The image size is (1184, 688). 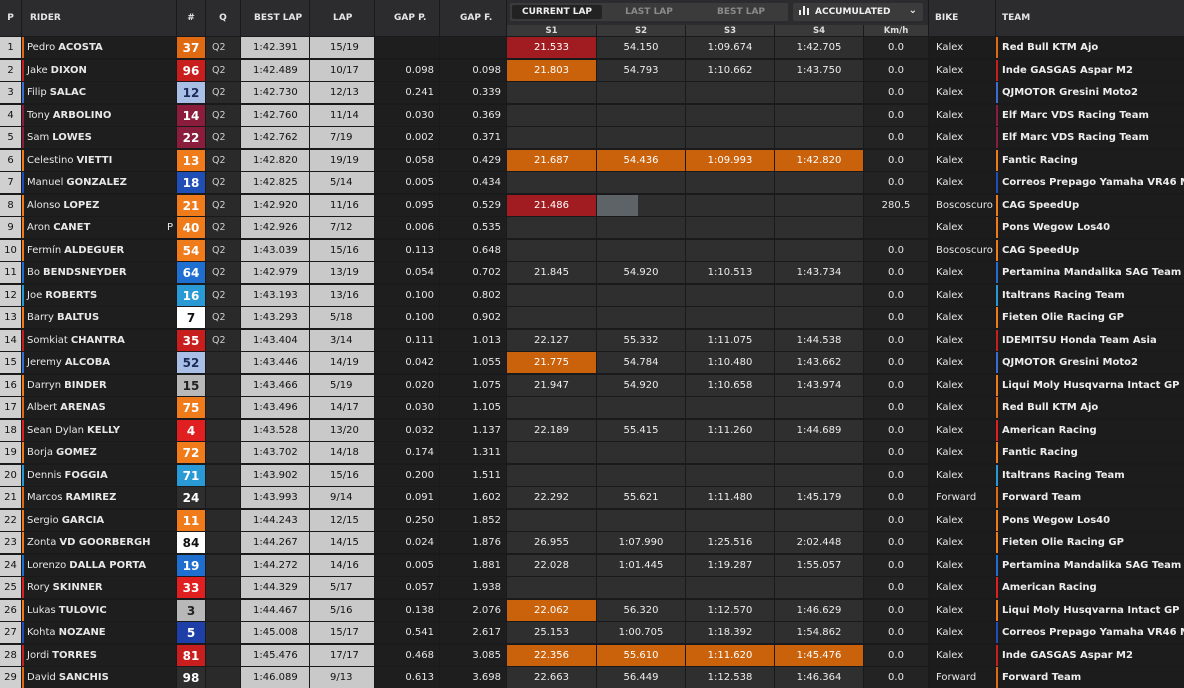 What do you see at coordinates (730, 632) in the screenshot?
I see `sector-s3-cell: 1:18.392` at bounding box center [730, 632].